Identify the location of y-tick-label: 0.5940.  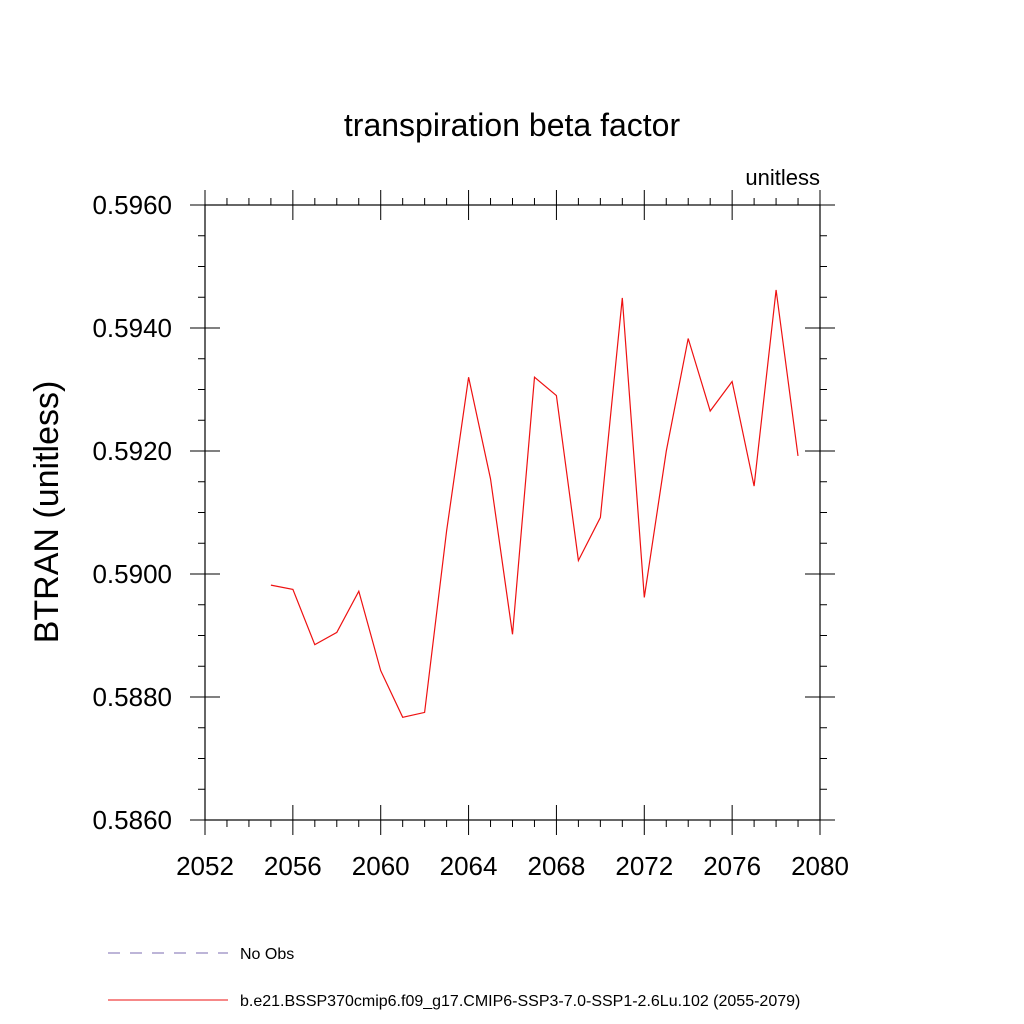
(132, 328).